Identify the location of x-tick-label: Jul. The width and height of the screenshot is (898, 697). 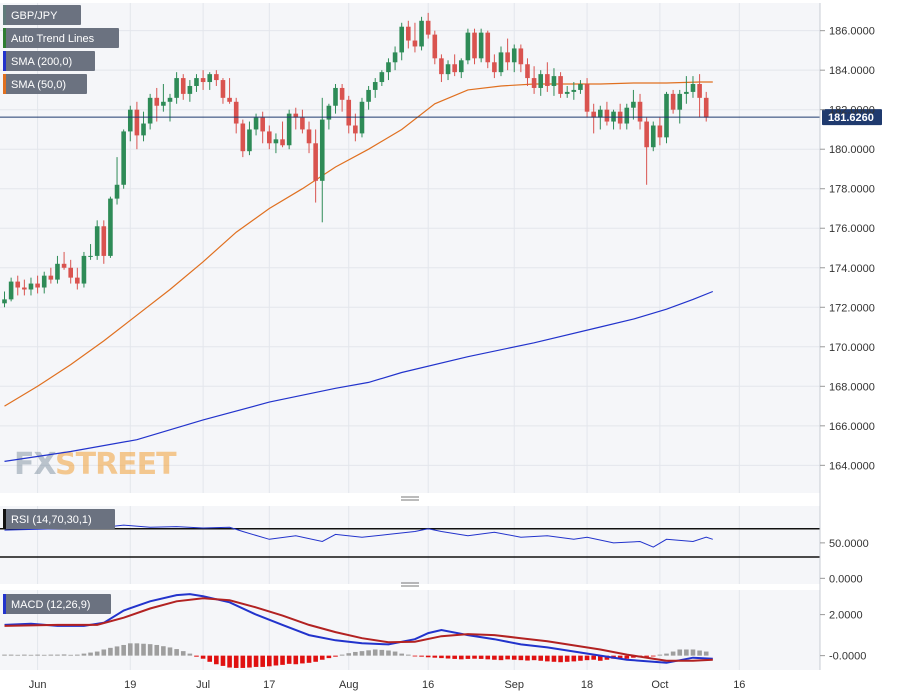
(203, 685).